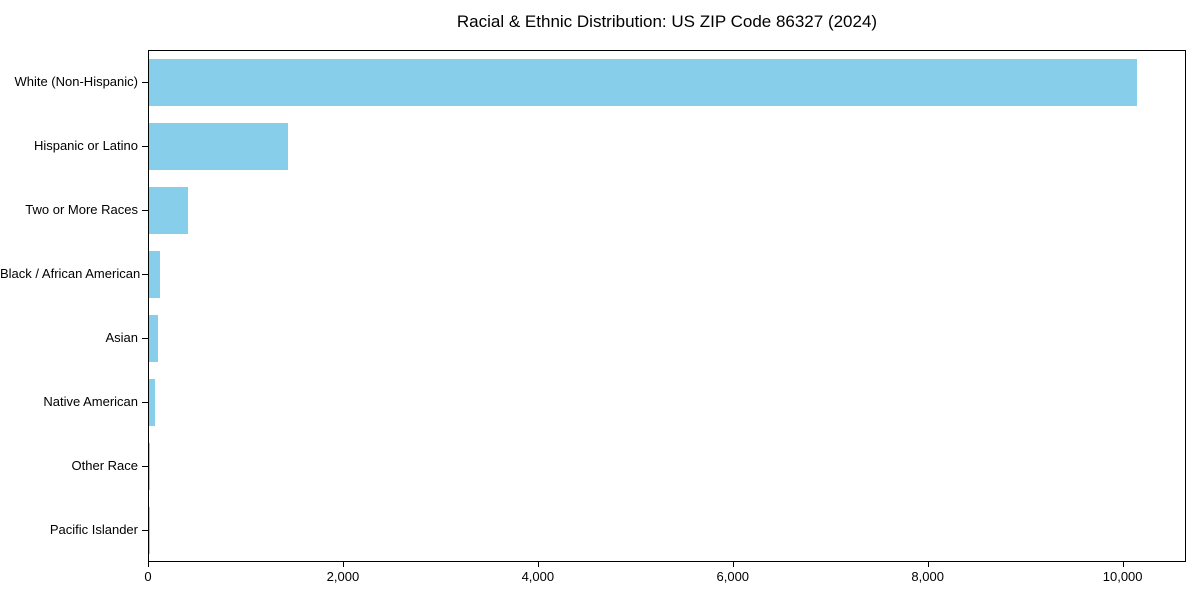 This screenshot has height=600, width=1200. I want to click on x-tick-label: 6,000, so click(733, 576).